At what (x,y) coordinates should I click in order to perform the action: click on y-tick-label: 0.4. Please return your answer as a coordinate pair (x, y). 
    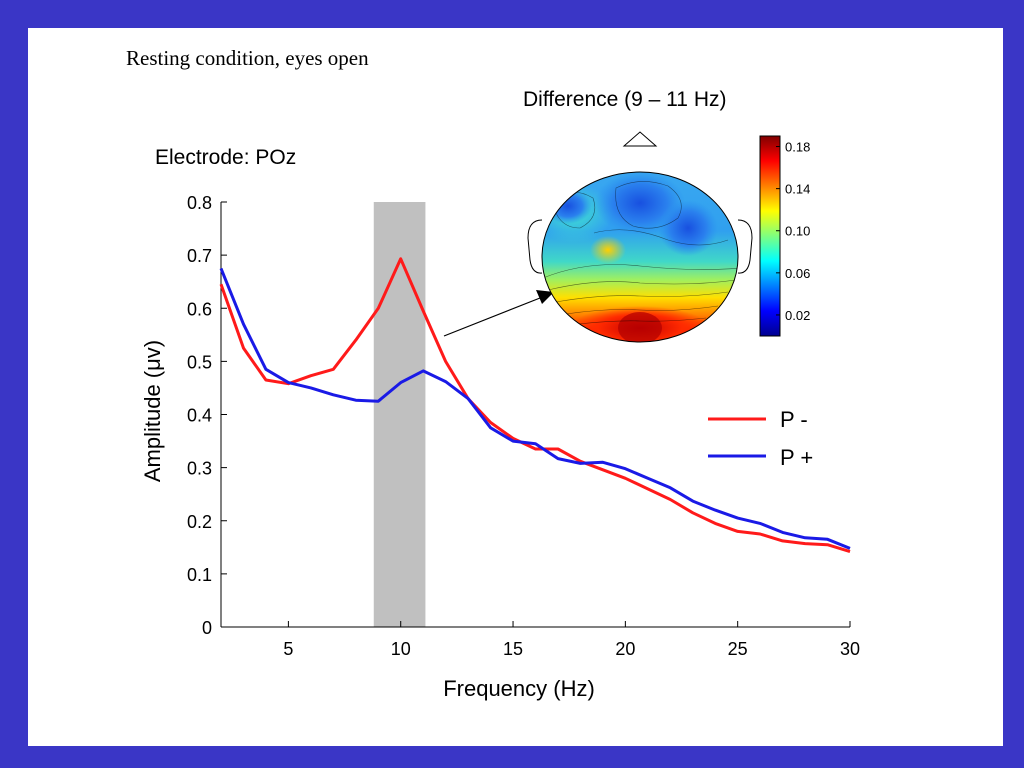
    Looking at the image, I should click on (199, 416).